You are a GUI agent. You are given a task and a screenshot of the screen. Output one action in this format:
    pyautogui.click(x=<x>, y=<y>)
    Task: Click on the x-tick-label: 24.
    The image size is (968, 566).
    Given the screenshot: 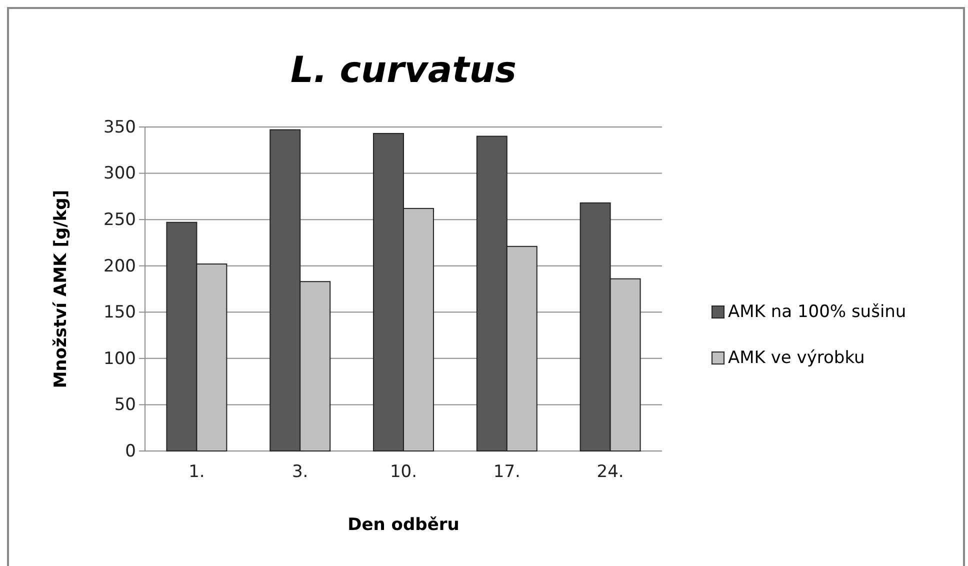 What is the action you would take?
    pyautogui.click(x=610, y=472)
    